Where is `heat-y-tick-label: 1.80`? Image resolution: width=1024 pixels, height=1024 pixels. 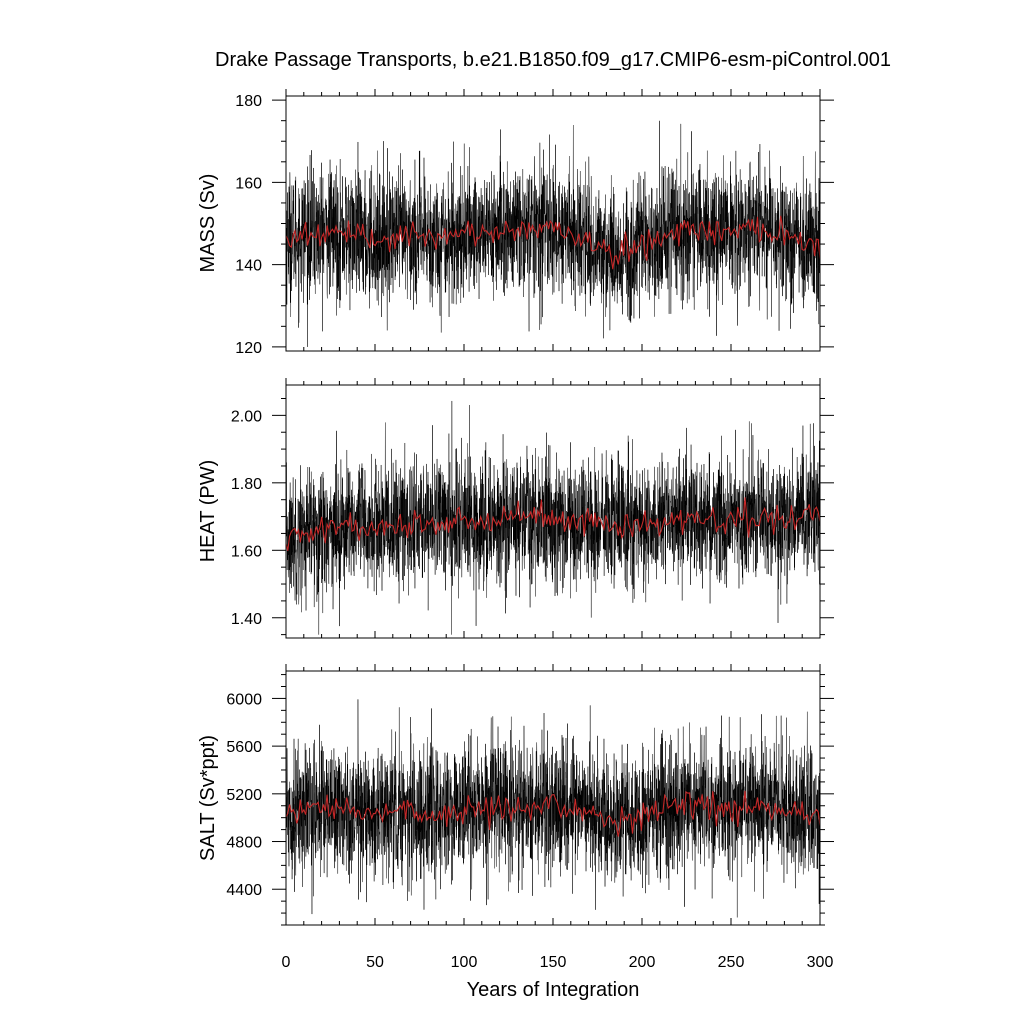
heat-y-tick-label: 1.80 is located at coordinates (246, 484).